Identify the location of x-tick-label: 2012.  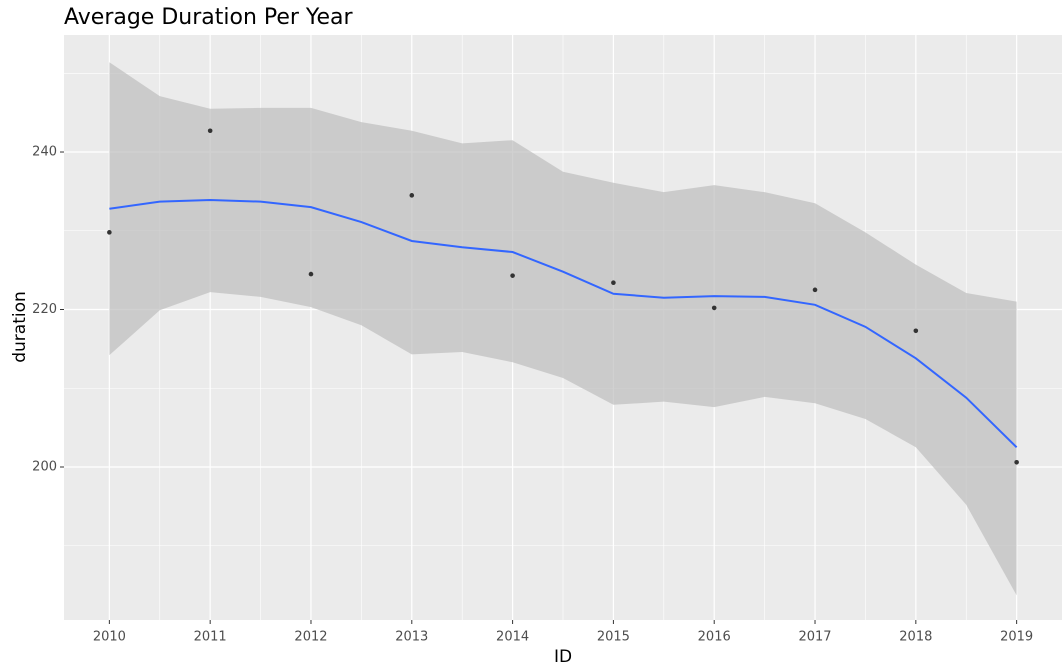
(310, 637).